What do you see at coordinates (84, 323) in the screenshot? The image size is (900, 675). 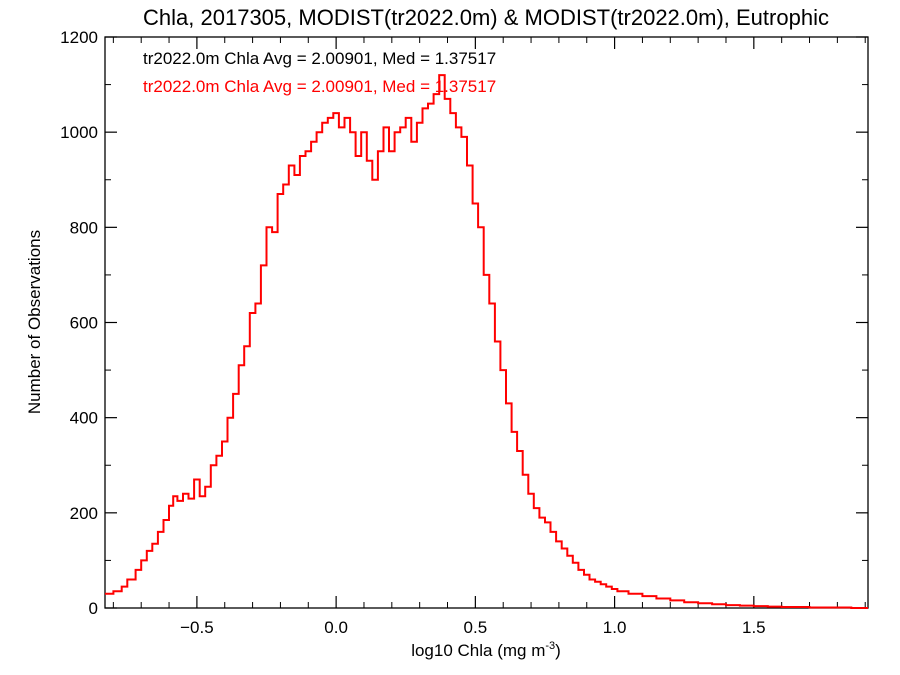 I see `y-tick-label: 600` at bounding box center [84, 323].